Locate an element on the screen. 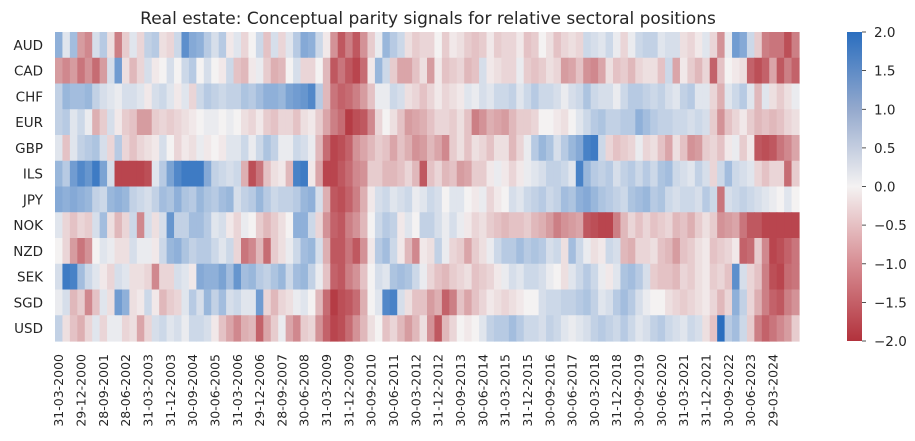 This screenshot has height=441, width=915. x-tick-label: 31-12-2012 is located at coordinates (438, 390).